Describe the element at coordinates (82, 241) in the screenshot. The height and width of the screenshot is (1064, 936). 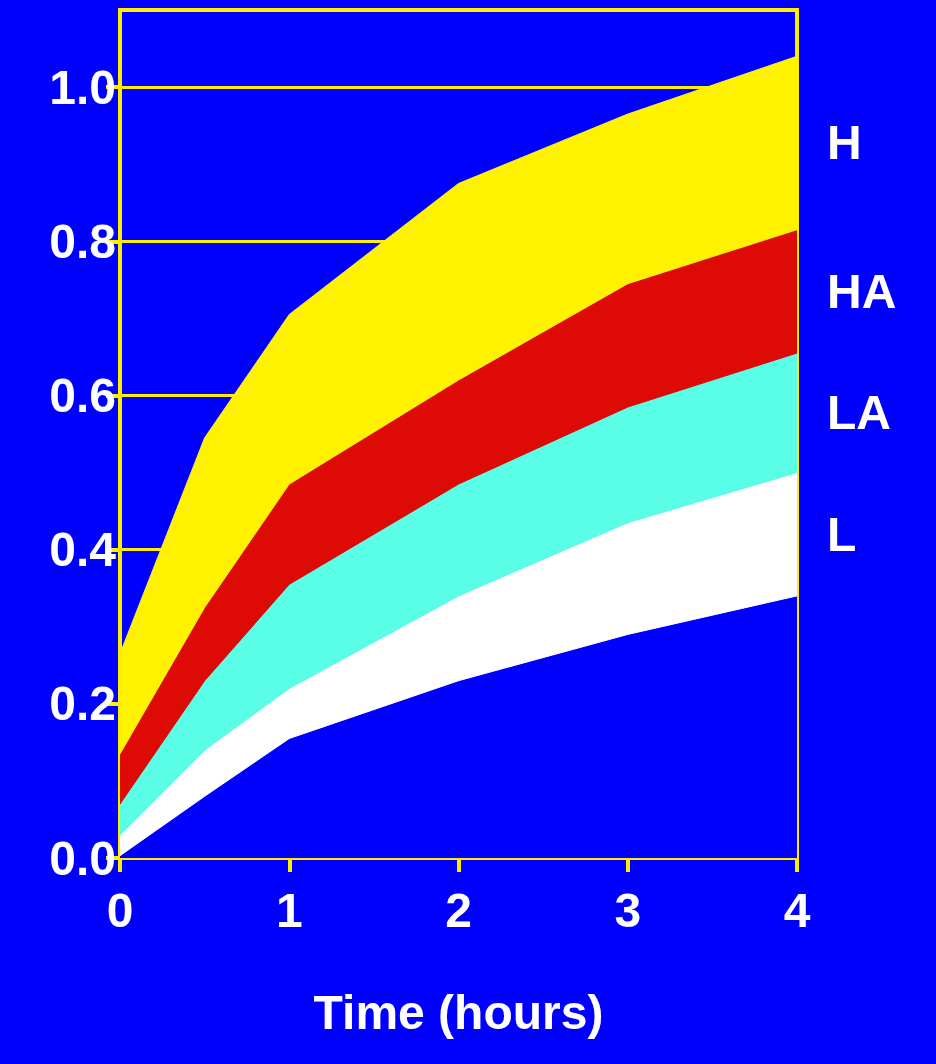
I see `y-tick-label: 0.8` at that location.